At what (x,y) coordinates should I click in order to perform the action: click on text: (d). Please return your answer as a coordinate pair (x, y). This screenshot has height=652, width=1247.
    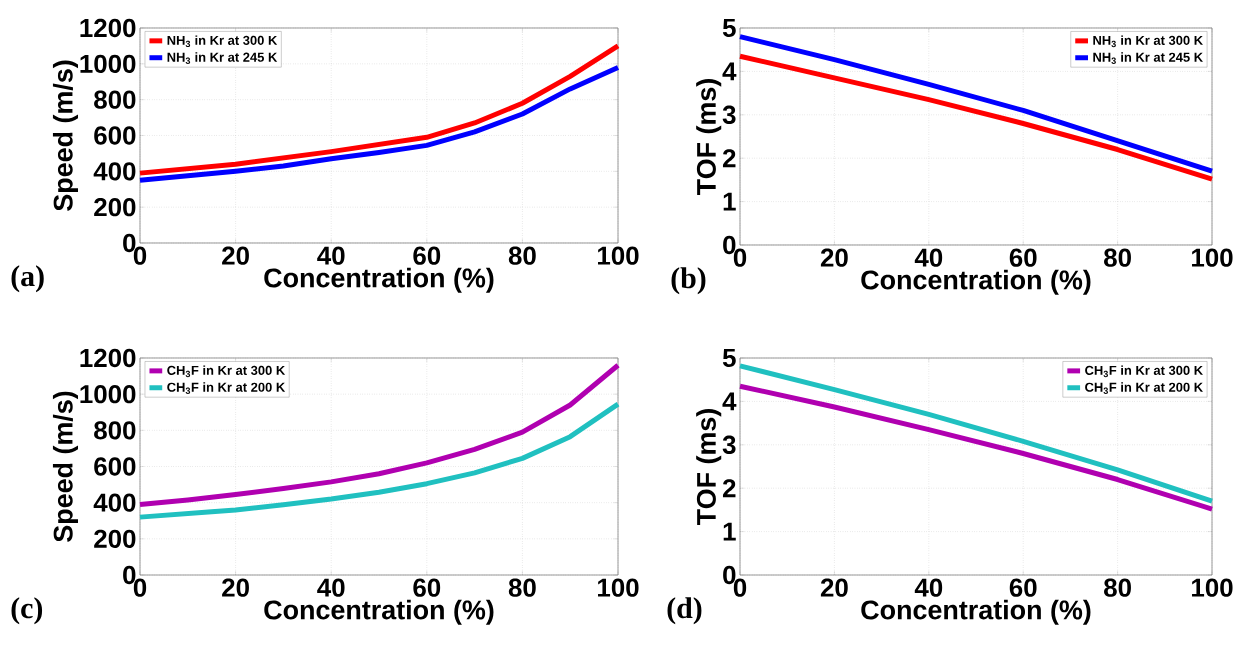
    Looking at the image, I should click on (684, 611).